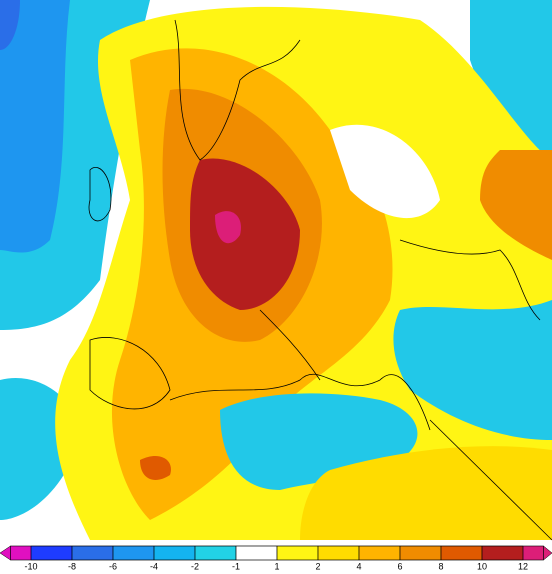 The width and height of the screenshot is (552, 574). Describe the element at coordinates (276, 566) in the screenshot. I see `colorbar-tick-label: 1` at that location.